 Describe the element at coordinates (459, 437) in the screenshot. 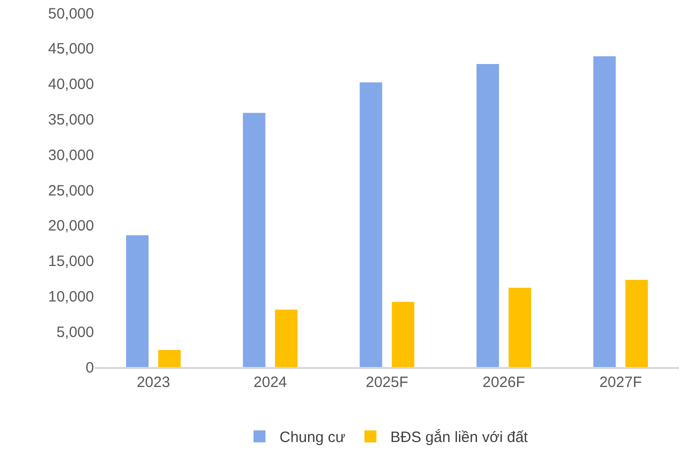

I see `legend-label: BĐS gắn liền với đất` at that location.